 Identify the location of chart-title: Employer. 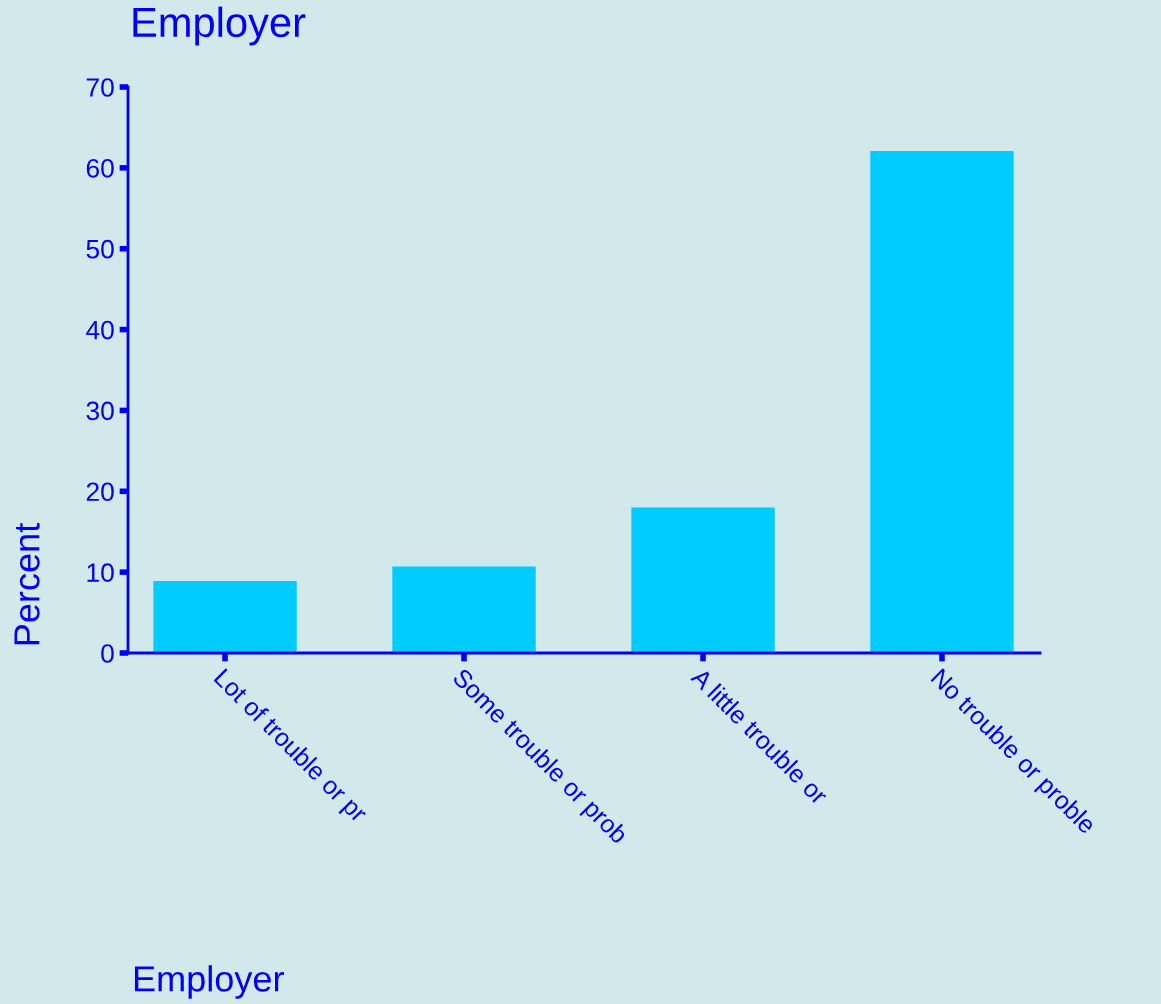
(219, 26).